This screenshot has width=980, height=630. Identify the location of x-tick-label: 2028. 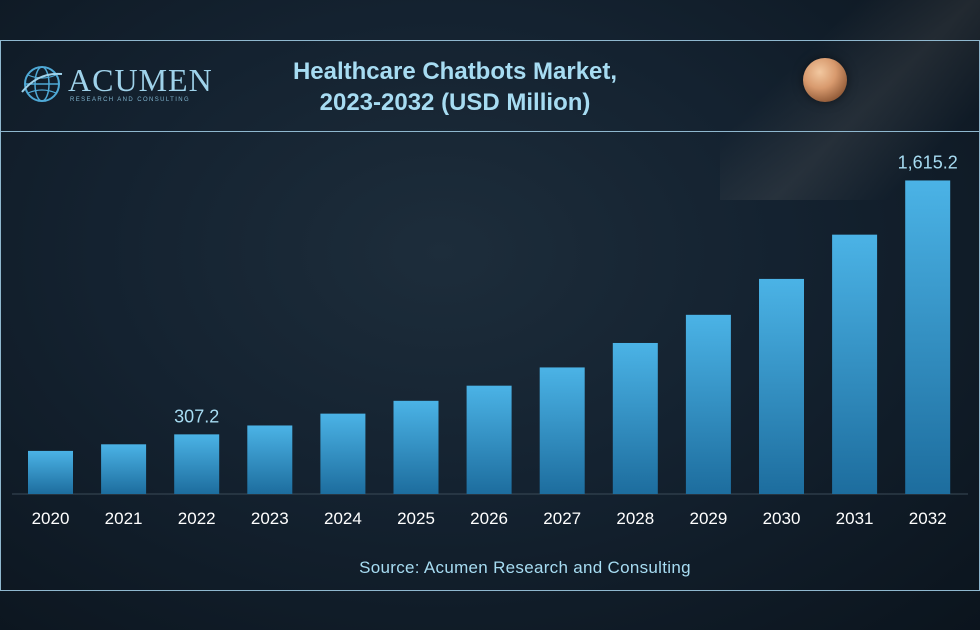
(635, 518).